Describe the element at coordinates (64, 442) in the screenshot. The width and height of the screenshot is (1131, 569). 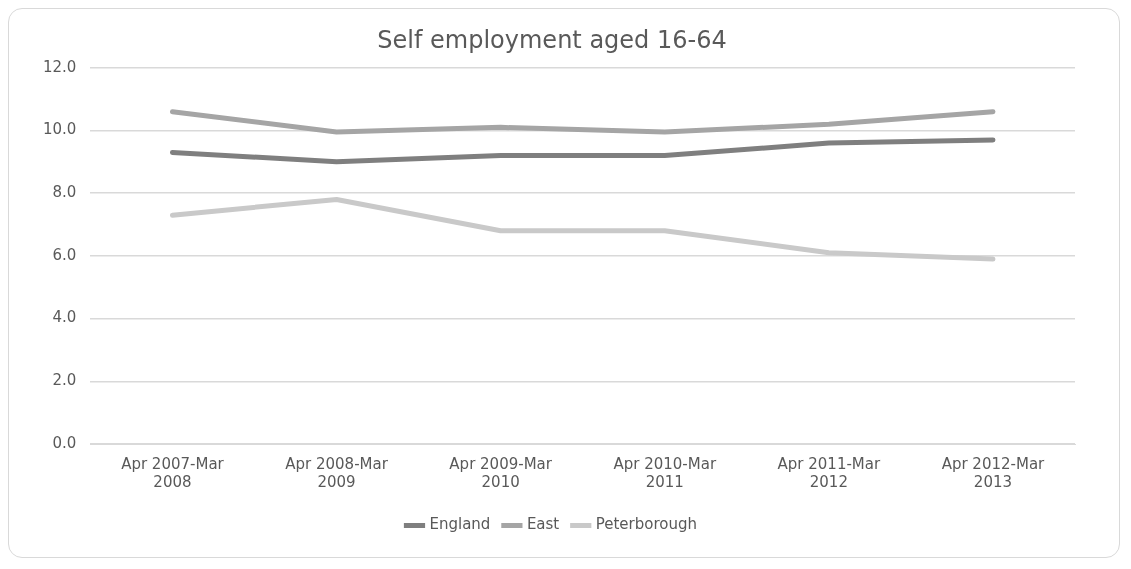
I see `y-tick-label: 0.0` at that location.